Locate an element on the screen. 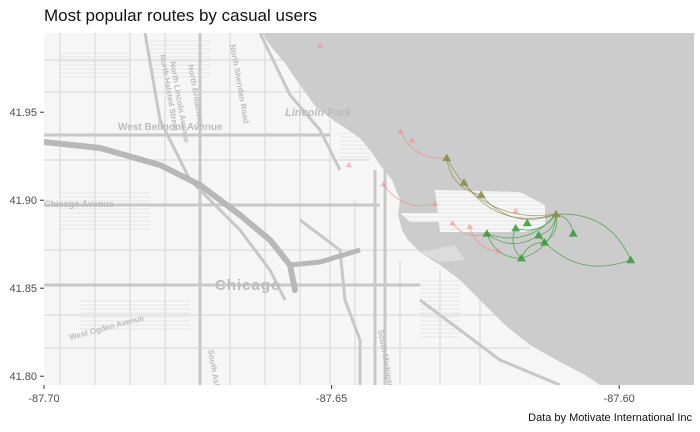 The image size is (700, 432). label-lincoln-park: Lincoln Park is located at coordinates (318, 113).